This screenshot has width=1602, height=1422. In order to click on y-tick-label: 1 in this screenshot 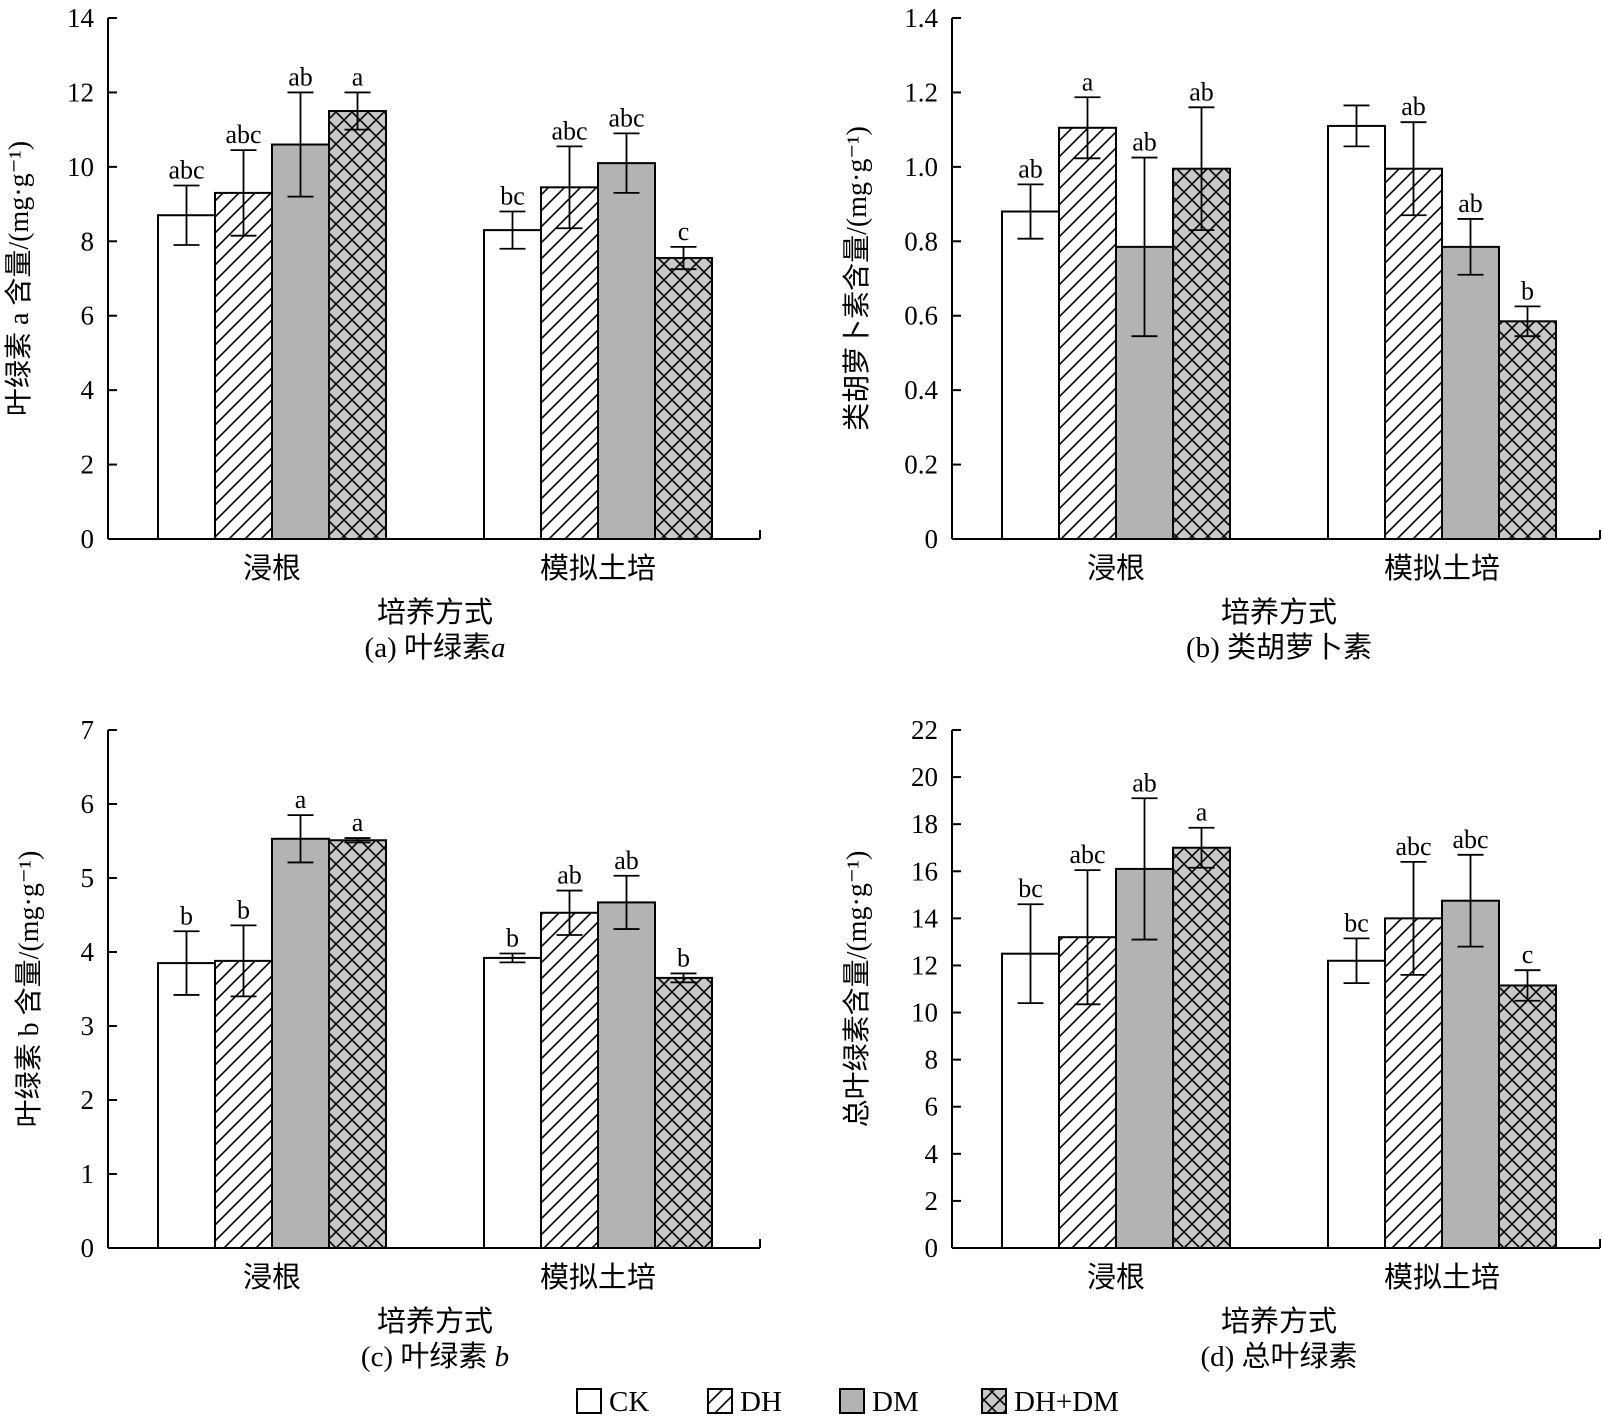, I will do `click(88, 1174)`.